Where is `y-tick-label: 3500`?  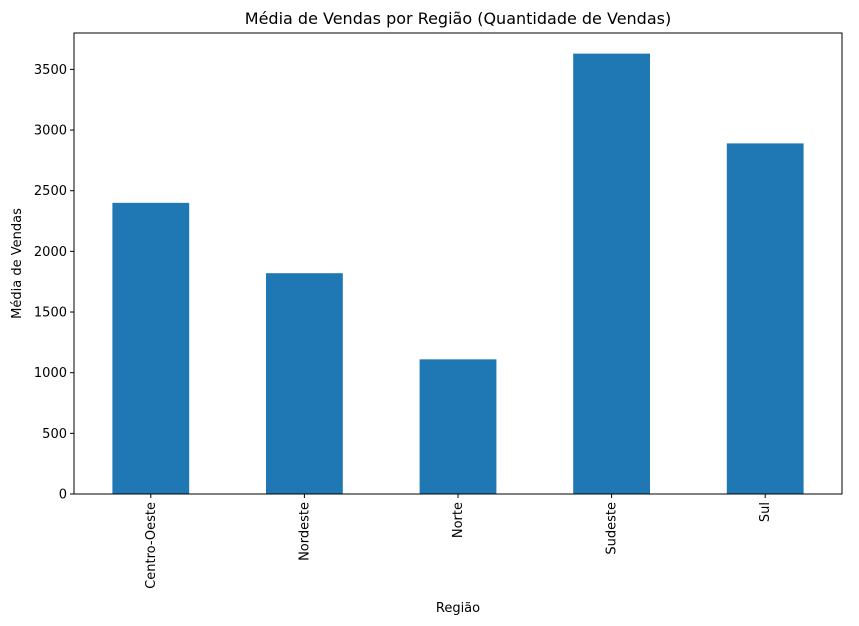
y-tick-label: 3500 is located at coordinates (50, 70).